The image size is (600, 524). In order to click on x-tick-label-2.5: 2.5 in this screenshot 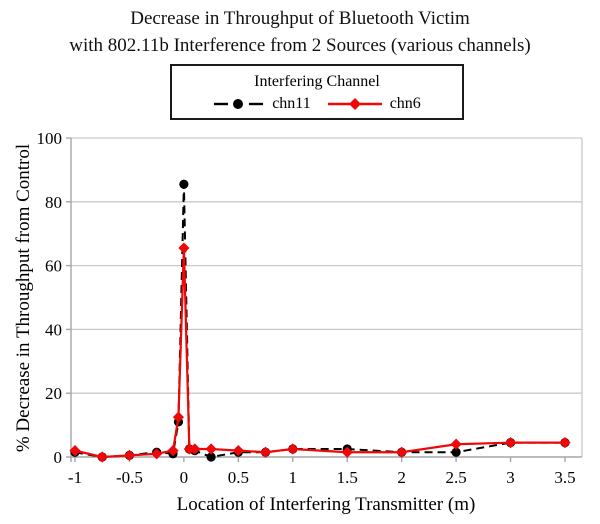, I will do `click(455, 477)`.